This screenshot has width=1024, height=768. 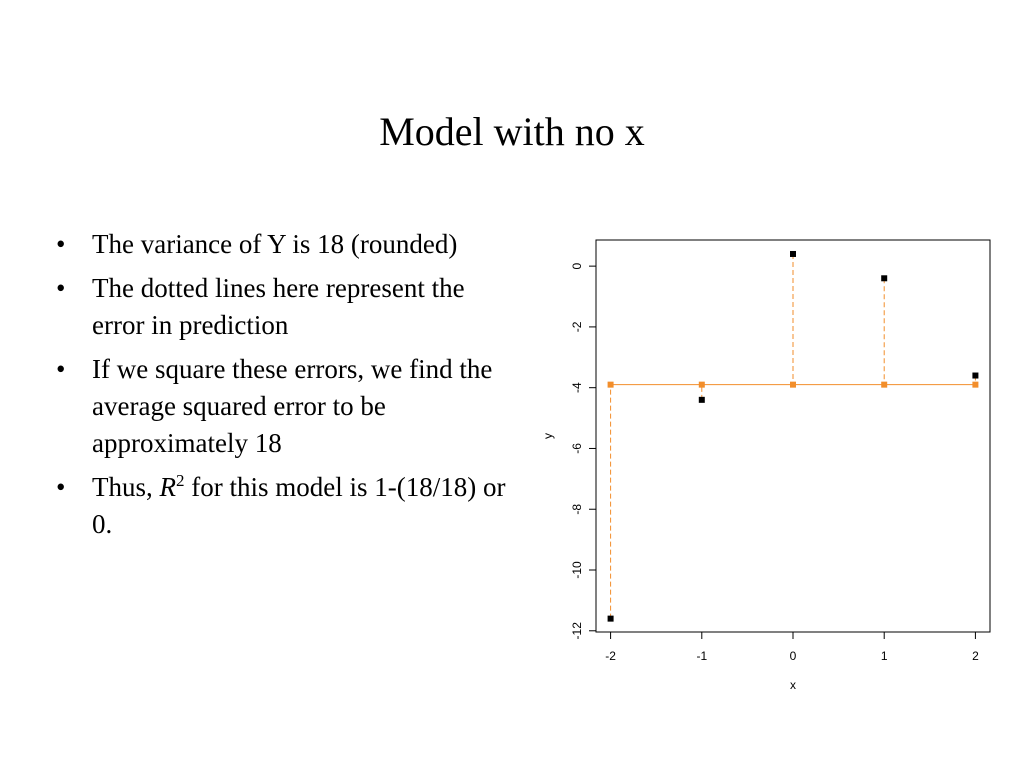 I want to click on bullet-text: R, so click(x=168, y=487).